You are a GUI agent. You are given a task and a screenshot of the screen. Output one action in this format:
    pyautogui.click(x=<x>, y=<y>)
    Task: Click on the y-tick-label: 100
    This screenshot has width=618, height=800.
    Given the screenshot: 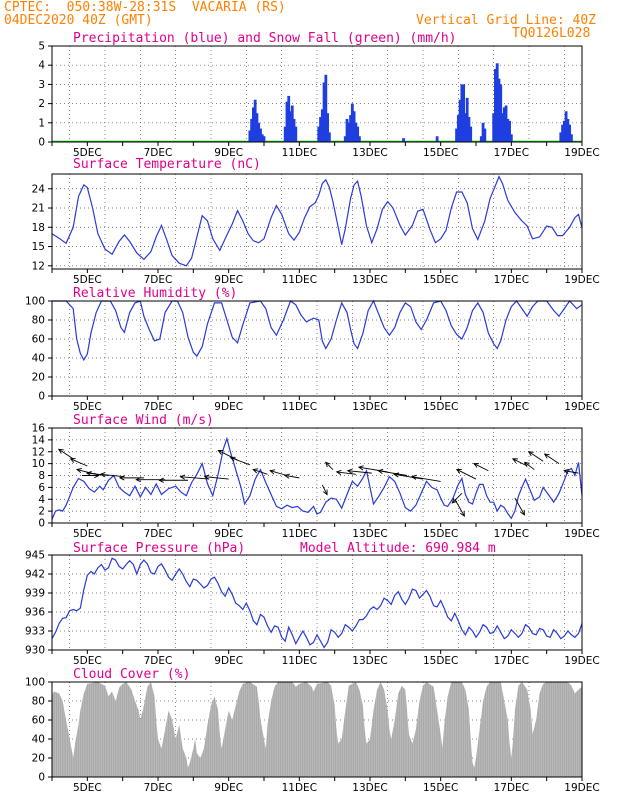 What is the action you would take?
    pyautogui.click(x=35, y=302)
    